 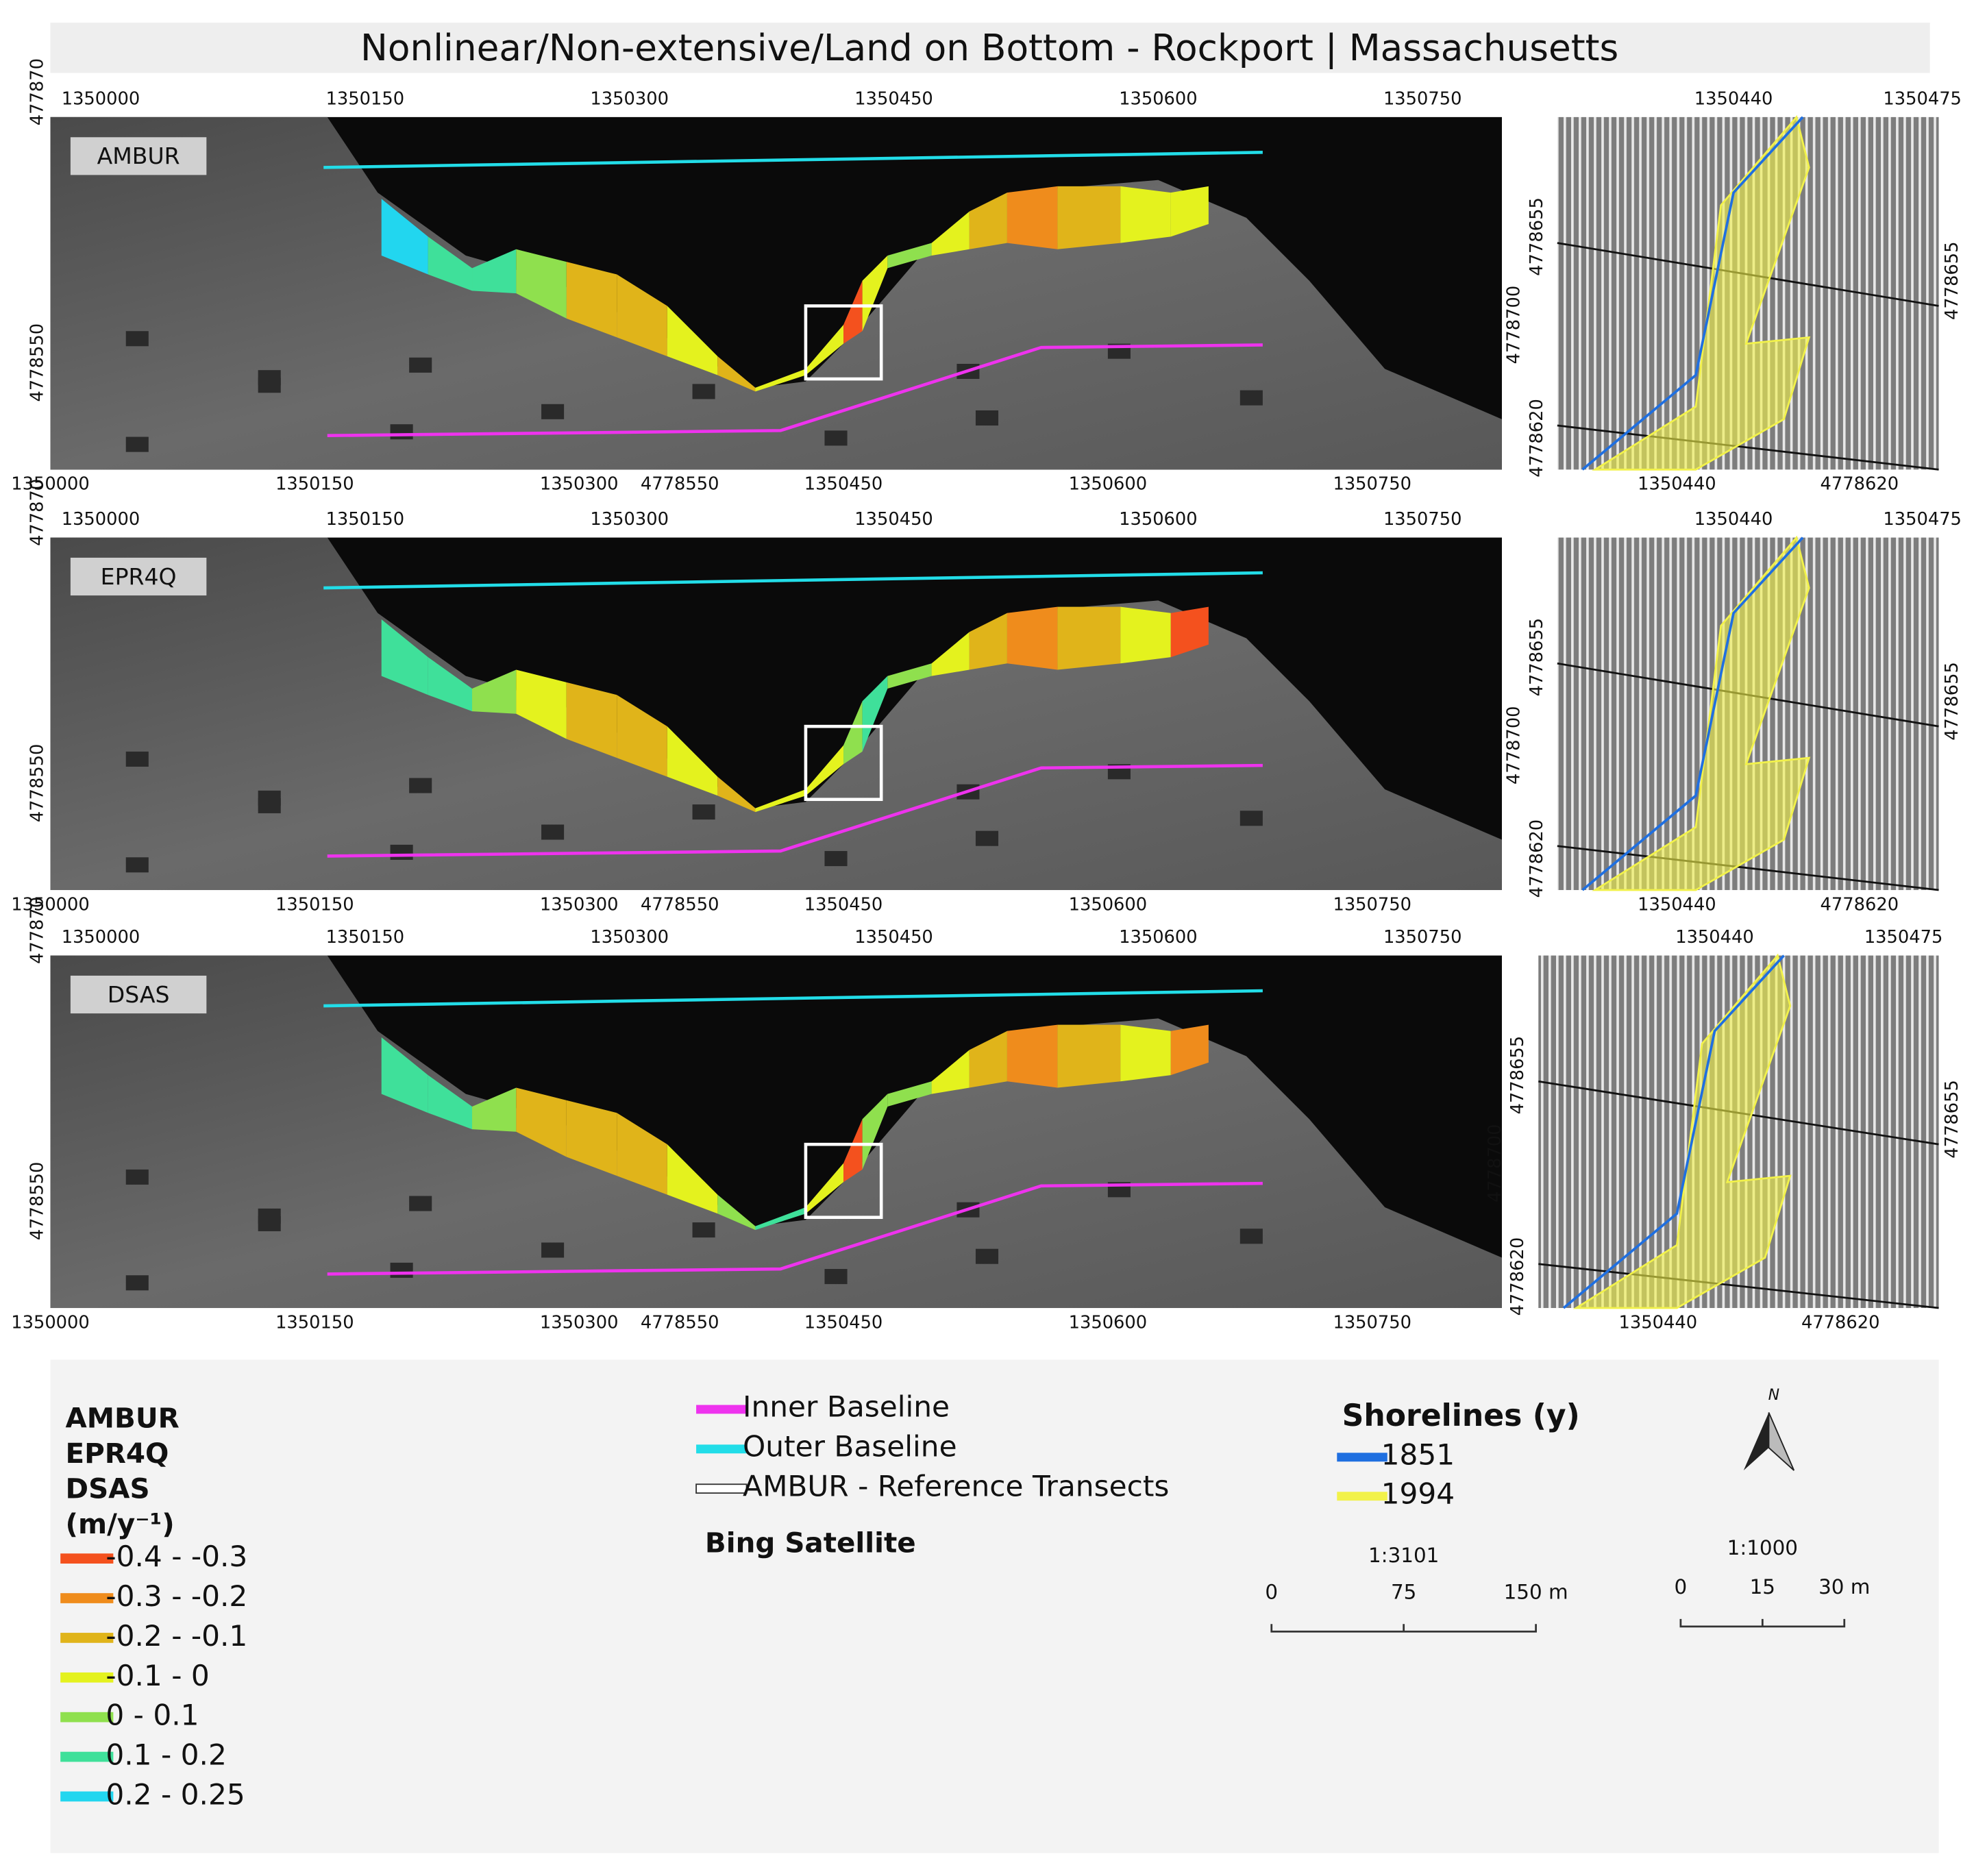 I want to click on panel-label: DSAS, so click(x=139, y=994).